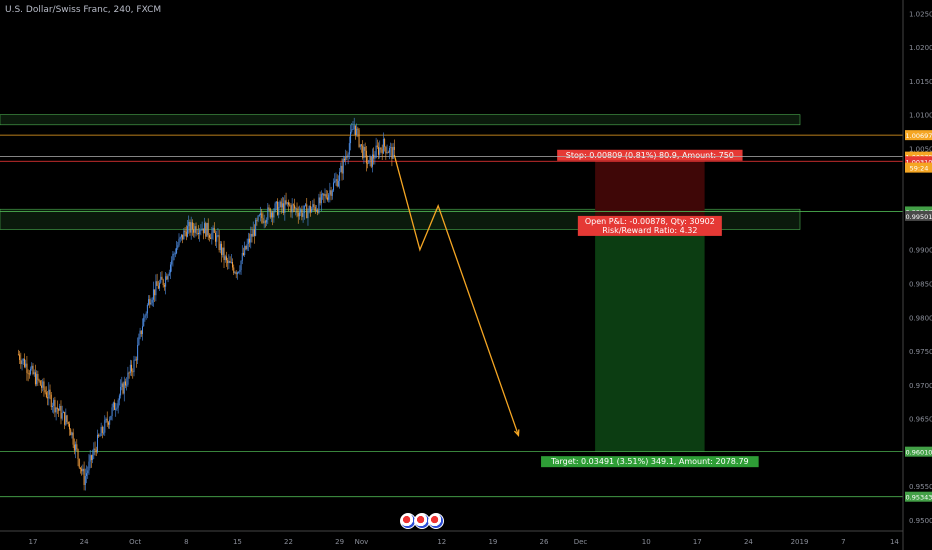  Describe the element at coordinates (920, 14) in the screenshot. I see `y-tick-label: 1.02500` at that location.